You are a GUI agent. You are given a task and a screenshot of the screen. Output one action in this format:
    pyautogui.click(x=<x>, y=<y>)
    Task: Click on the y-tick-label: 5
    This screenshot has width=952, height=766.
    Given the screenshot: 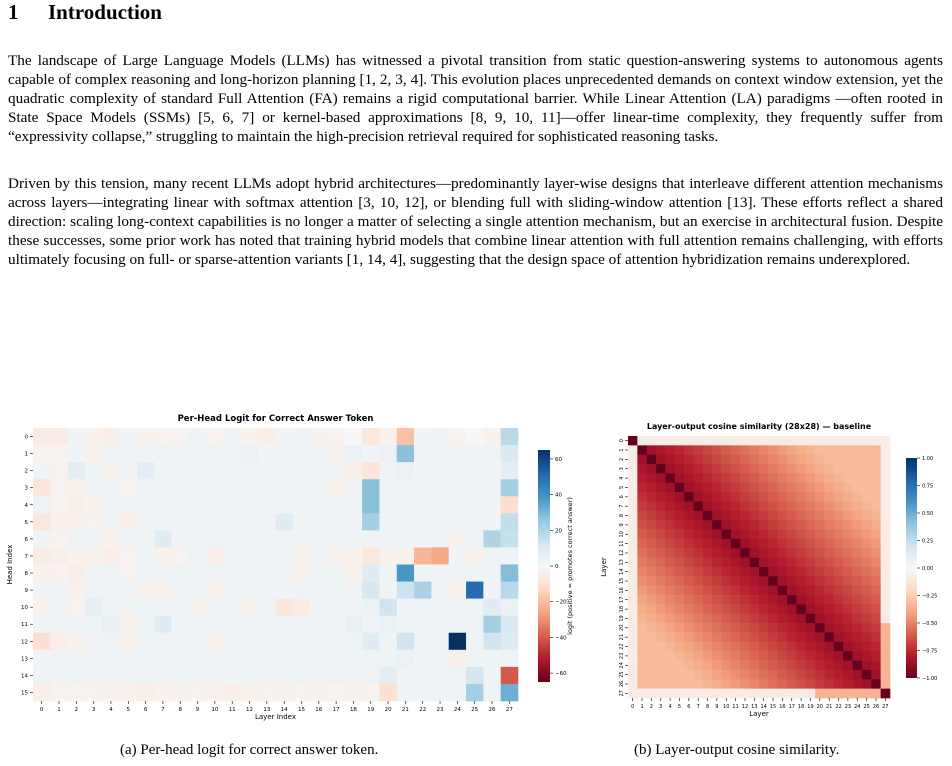 What is the action you would take?
    pyautogui.click(x=27, y=523)
    